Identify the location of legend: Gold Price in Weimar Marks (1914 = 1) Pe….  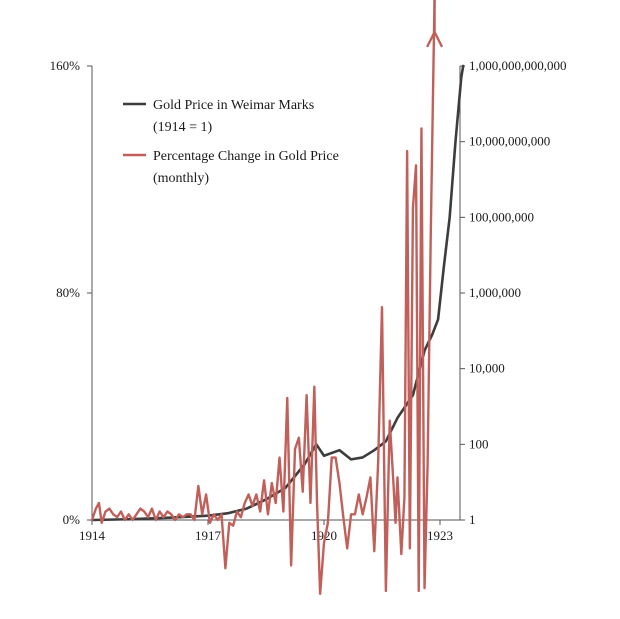
(231, 142).